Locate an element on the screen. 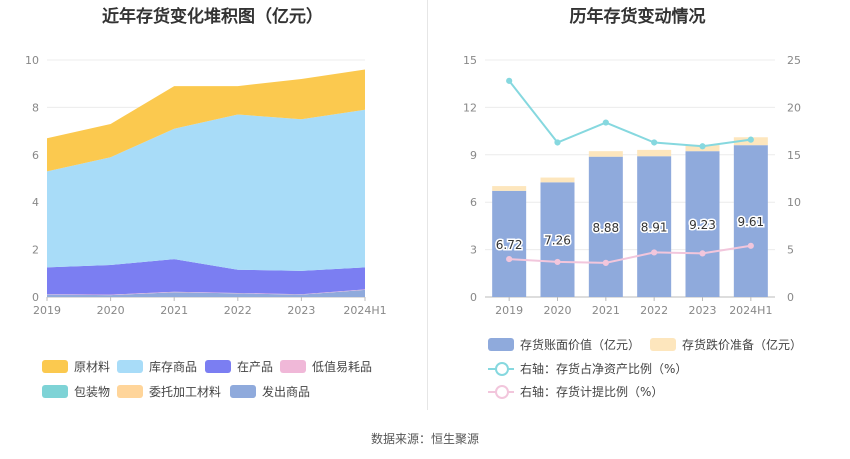  bar-value-label: 9.61 is located at coordinates (750, 222).